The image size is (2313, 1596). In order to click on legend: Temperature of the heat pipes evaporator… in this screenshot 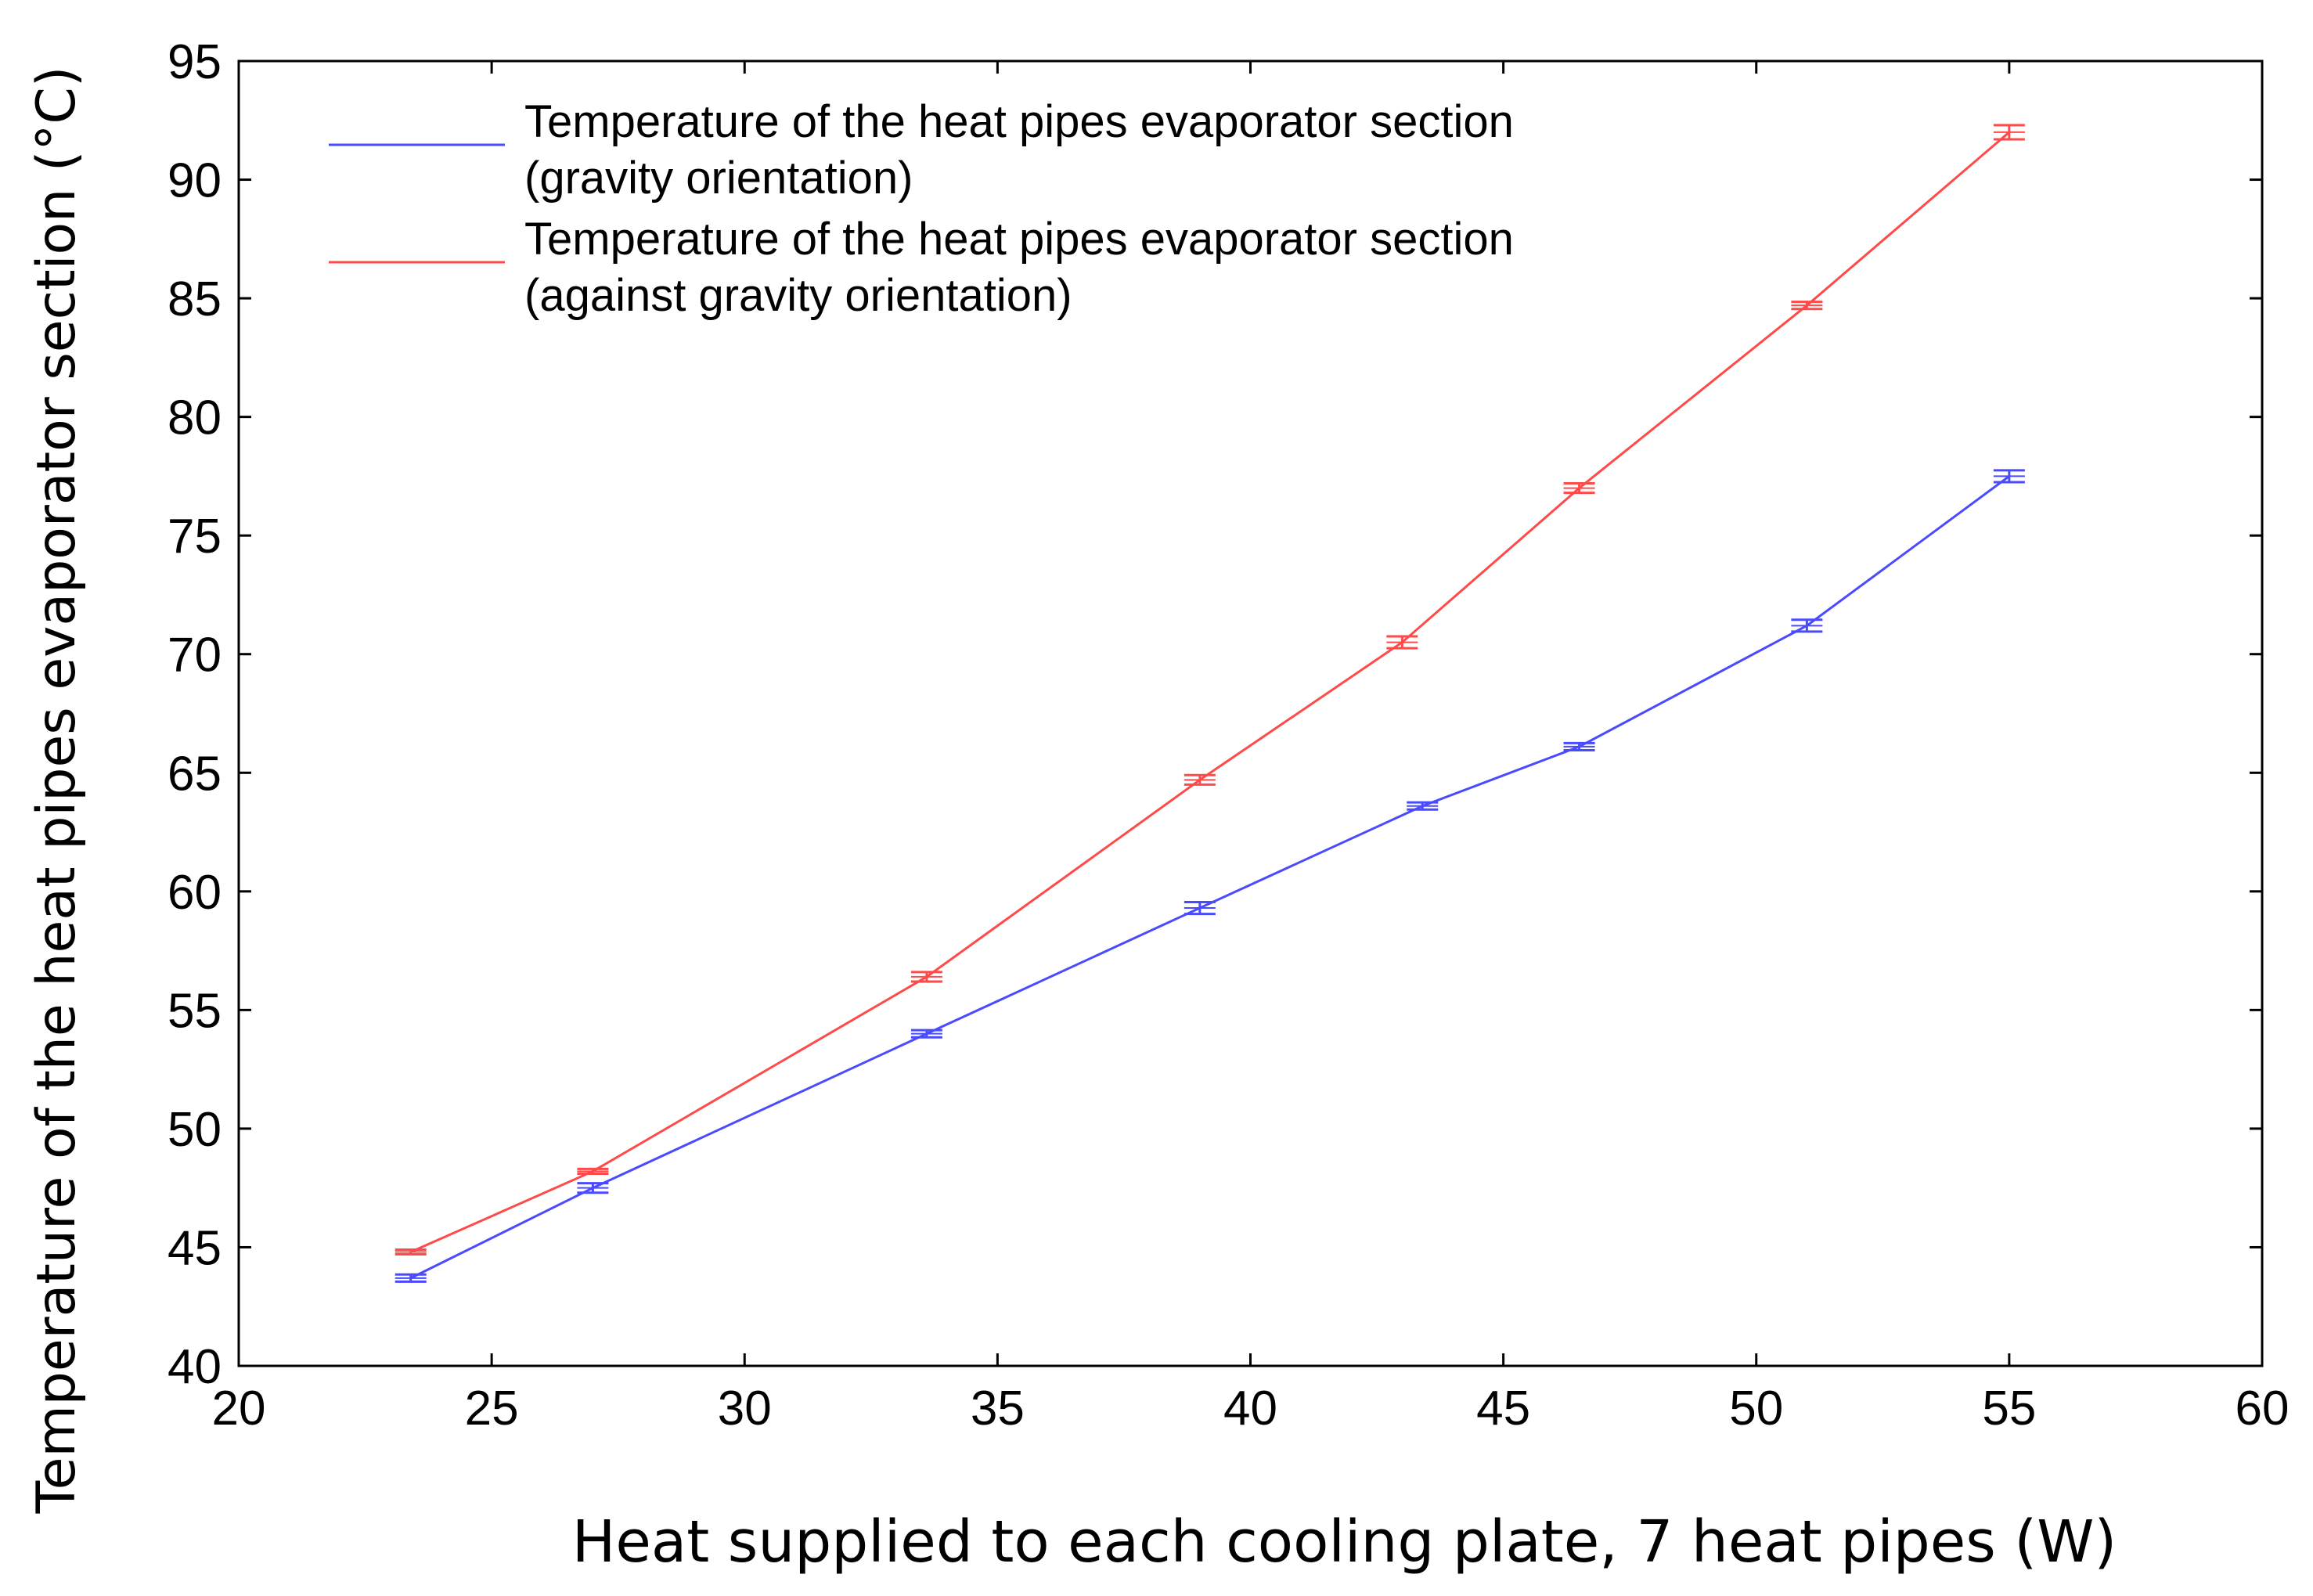, I will do `click(921, 209)`.